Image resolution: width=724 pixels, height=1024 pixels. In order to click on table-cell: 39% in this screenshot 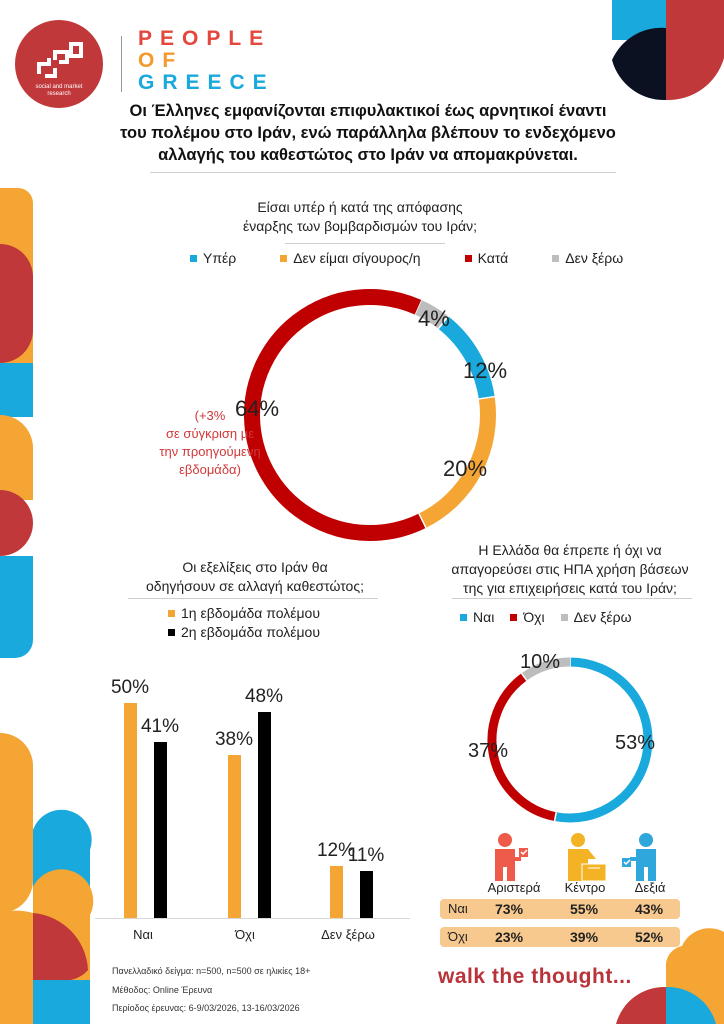, I will do `click(584, 937)`.